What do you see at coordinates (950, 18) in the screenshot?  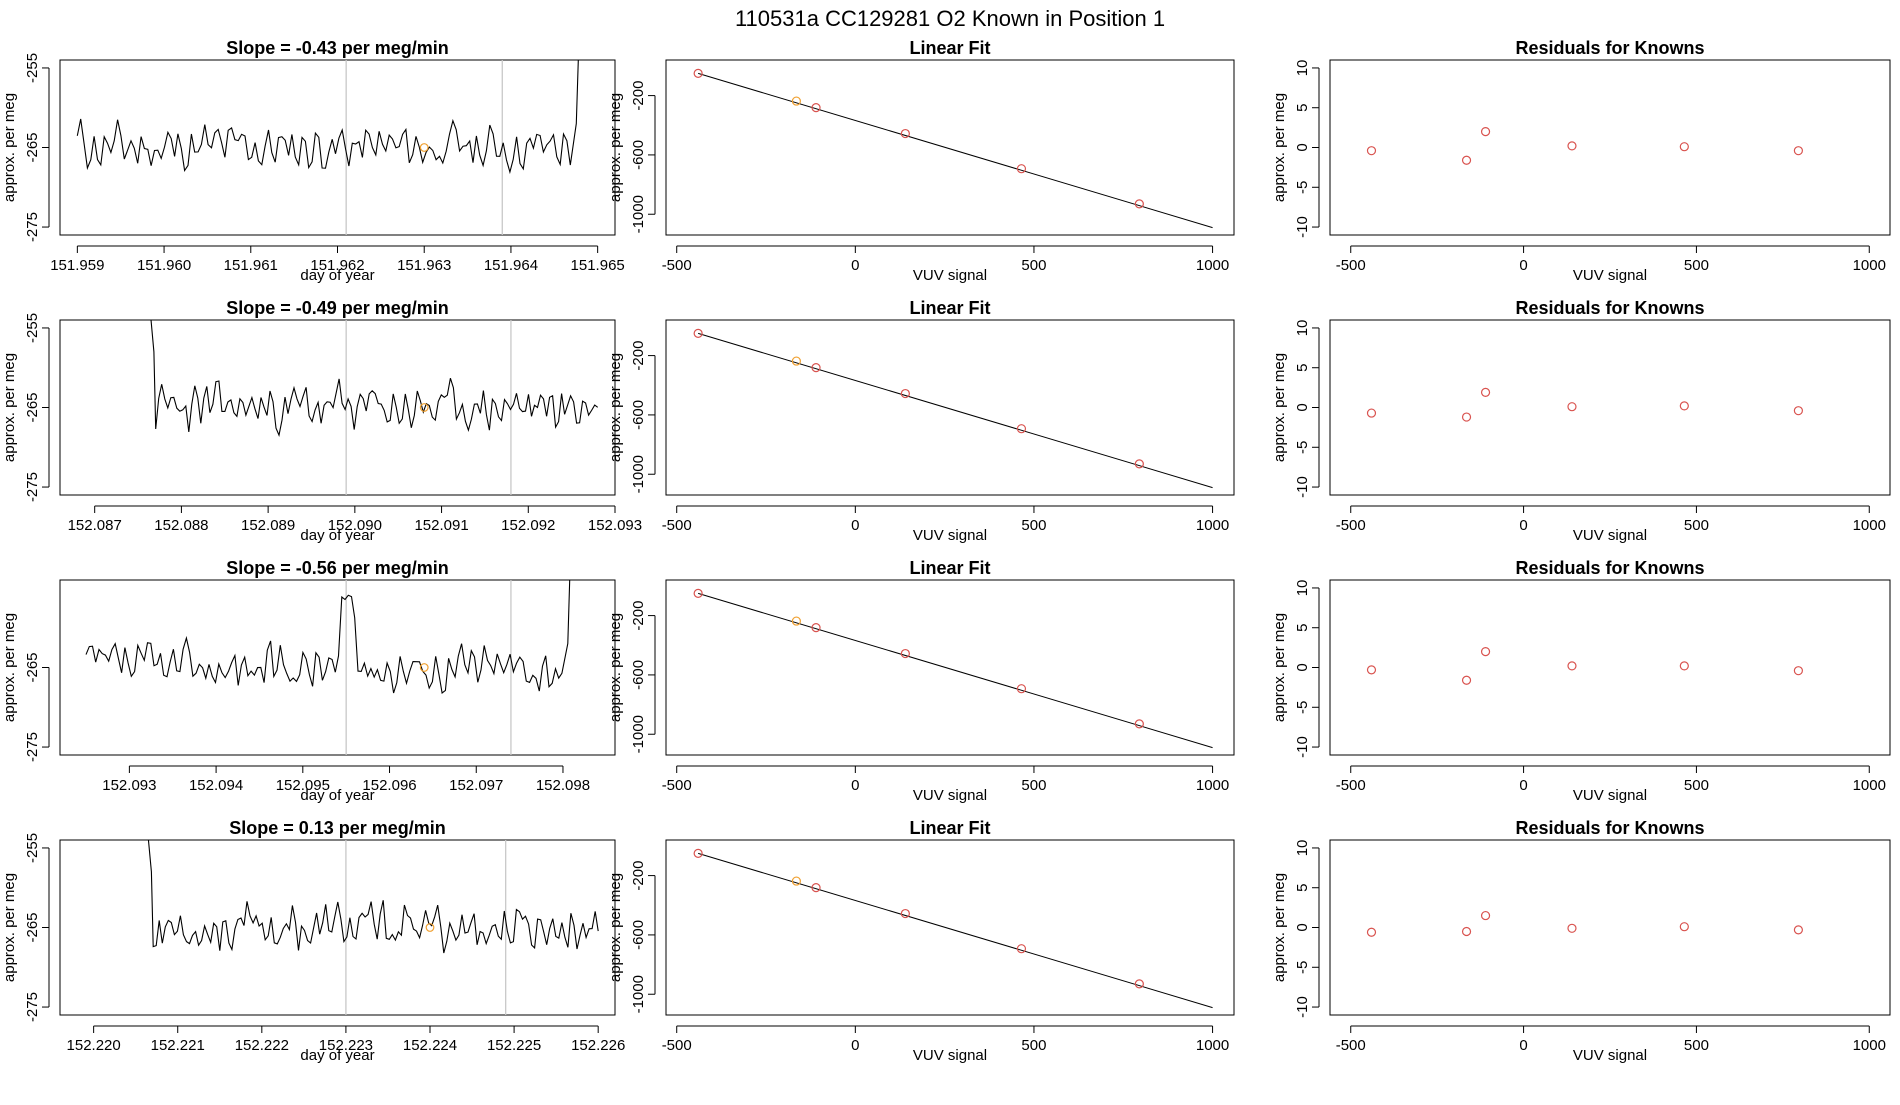 I see `main-title: 110531a CC129281 O2 Known in Position 1` at bounding box center [950, 18].